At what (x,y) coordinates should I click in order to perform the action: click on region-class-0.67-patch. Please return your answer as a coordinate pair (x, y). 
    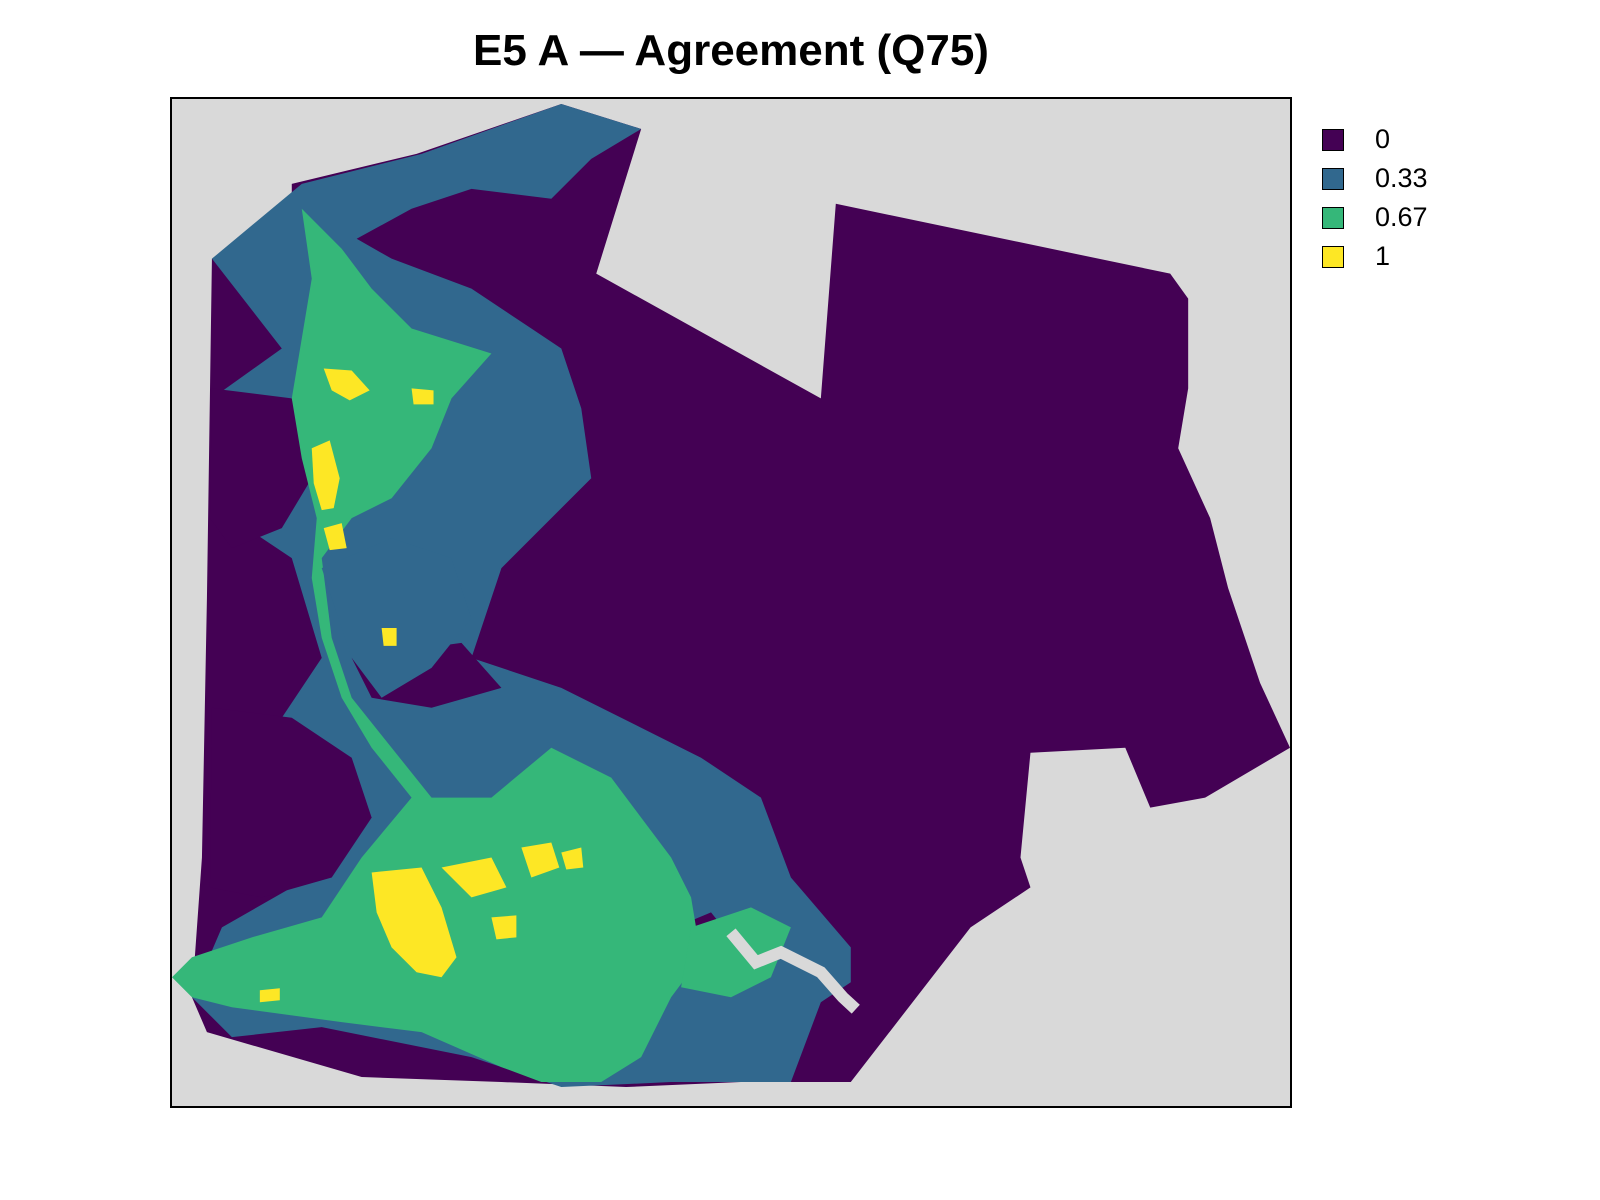
    Looking at the image, I should click on (736, 952).